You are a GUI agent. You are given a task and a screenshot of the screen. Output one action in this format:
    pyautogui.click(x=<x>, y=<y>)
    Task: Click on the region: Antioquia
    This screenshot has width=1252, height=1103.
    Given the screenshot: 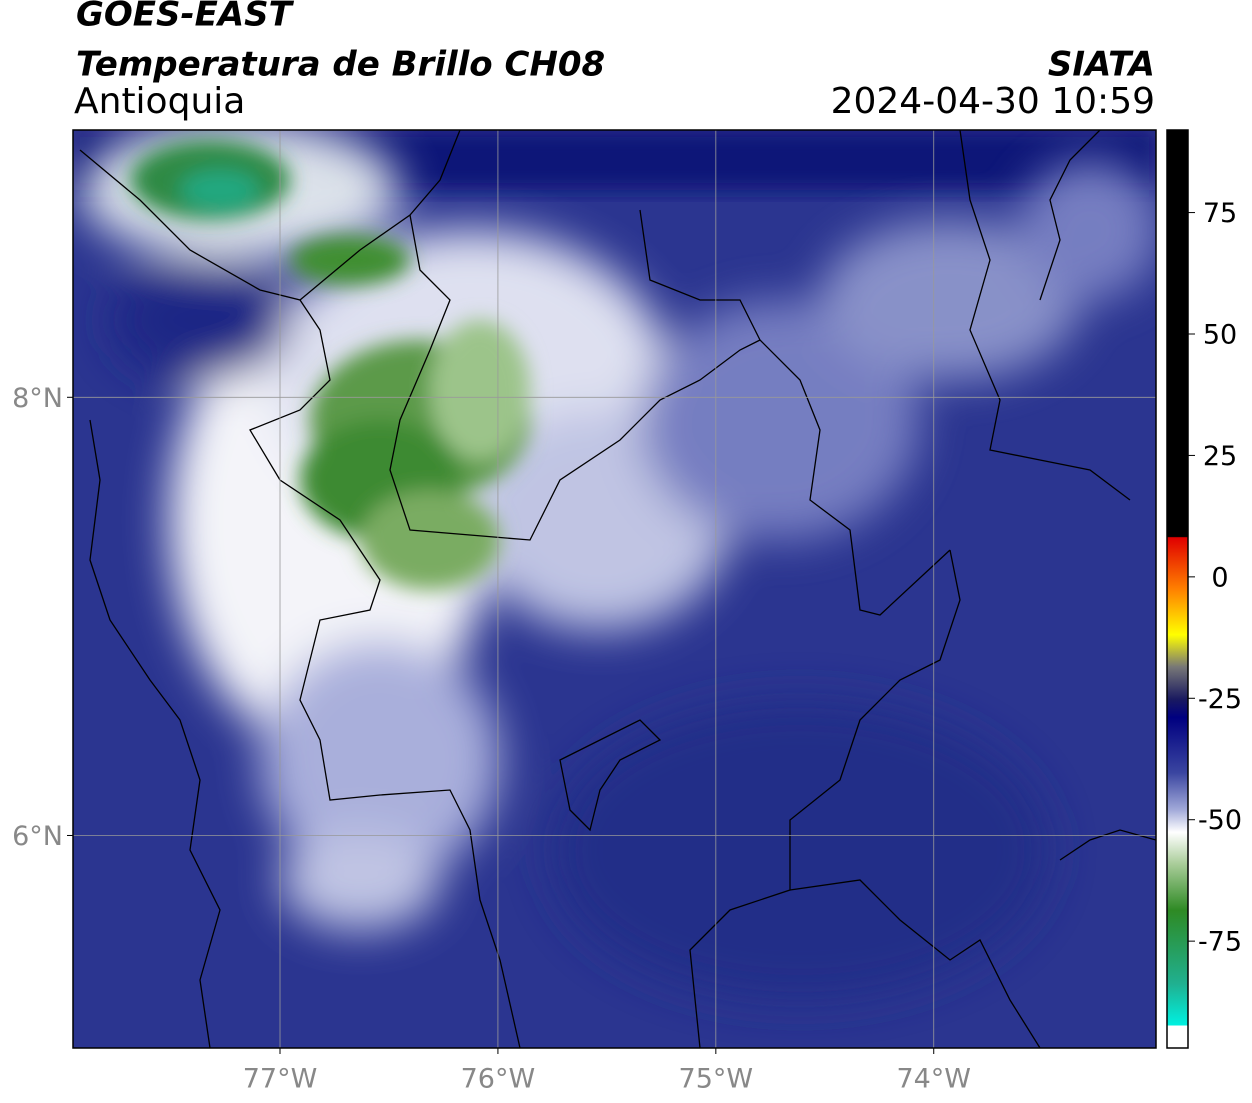 What is the action you would take?
    pyautogui.click(x=159, y=101)
    